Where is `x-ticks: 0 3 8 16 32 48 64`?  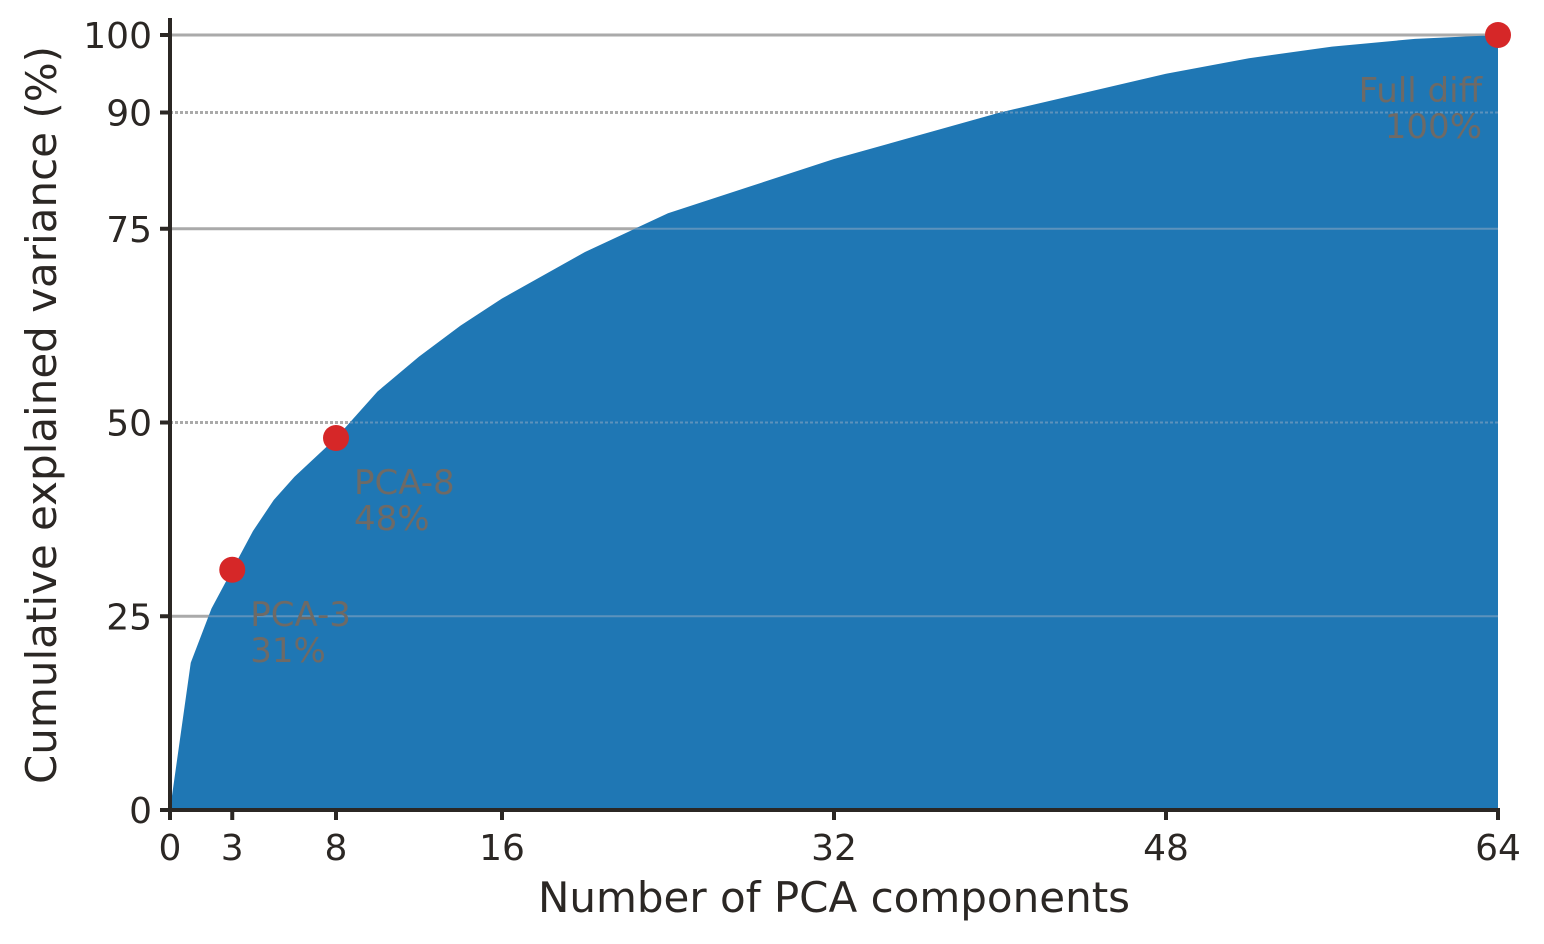 x-ticks: 0 3 8 16 32 48 64 is located at coordinates (840, 839).